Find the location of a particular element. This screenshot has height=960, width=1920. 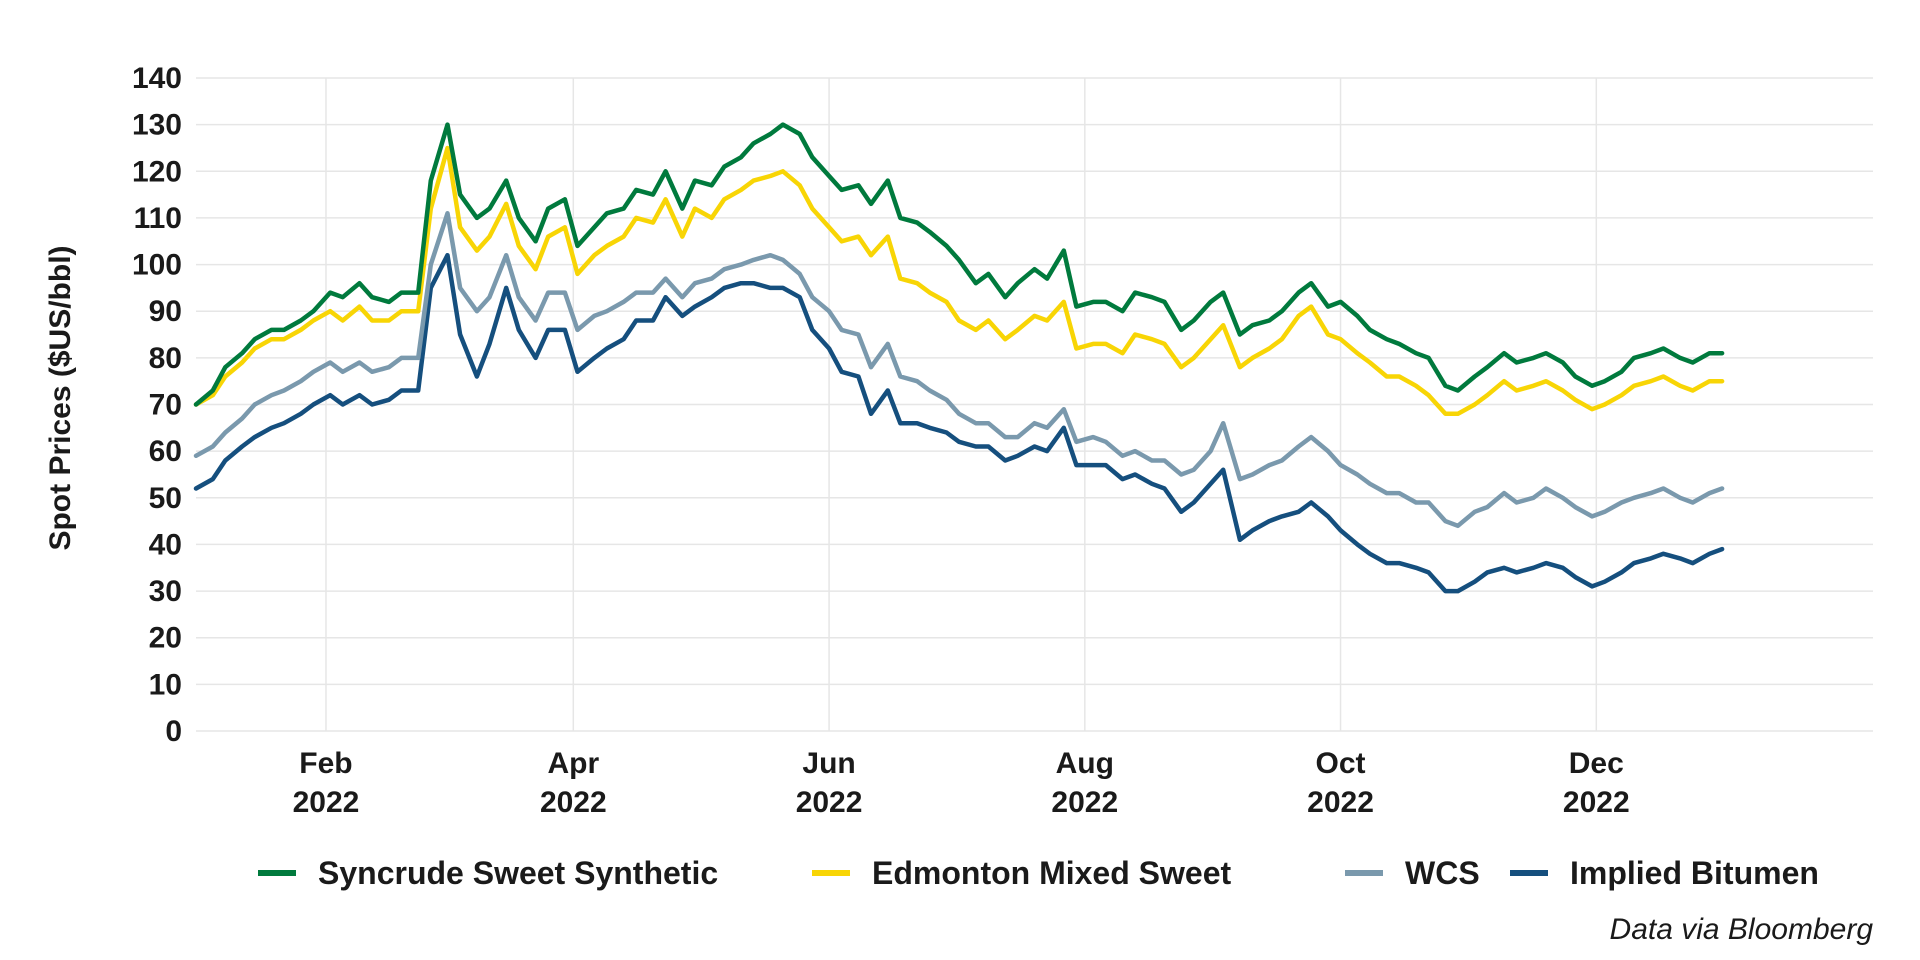

y-tick-label: 20 is located at coordinates (165, 638).